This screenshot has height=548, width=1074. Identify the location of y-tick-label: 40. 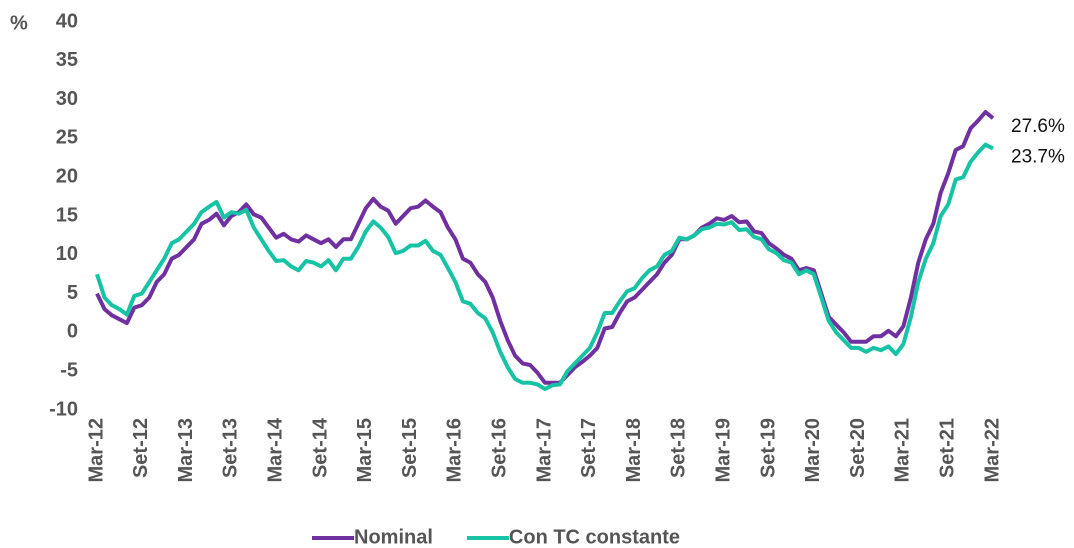
(67, 21).